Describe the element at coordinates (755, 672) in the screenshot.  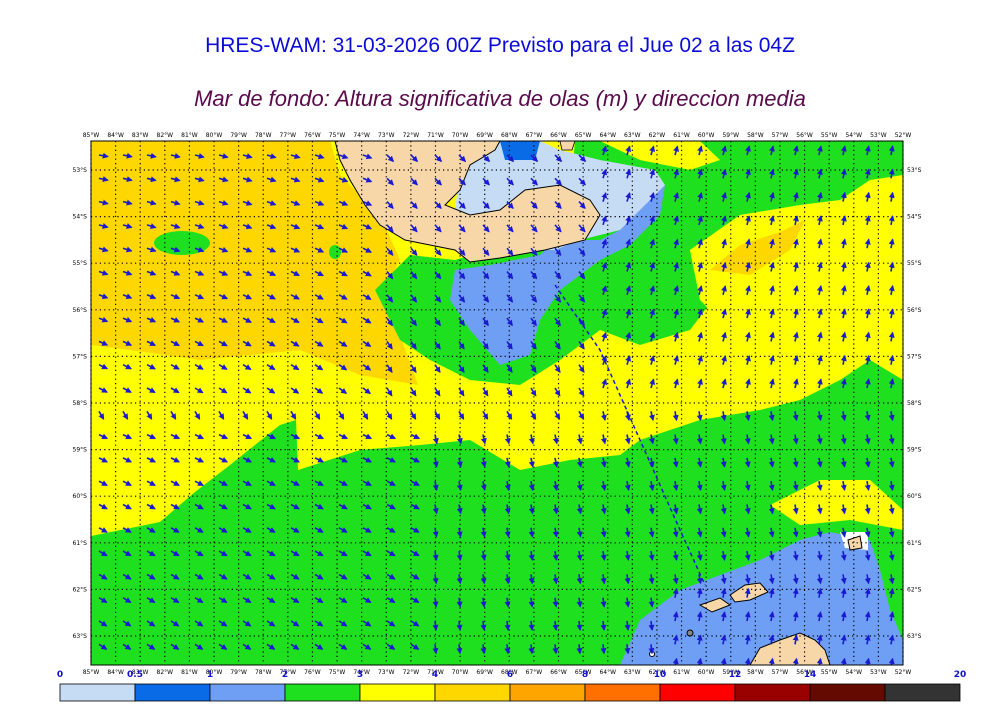
I see `lon-label: 58°W` at that location.